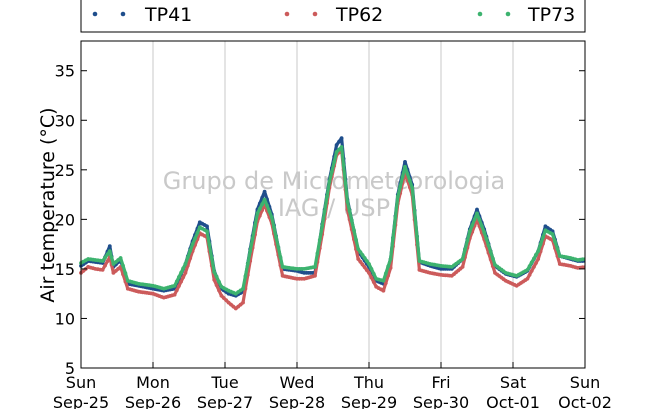 This screenshot has width=650, height=409. What do you see at coordinates (508, 14) in the screenshot?
I see `legend-marker-TP73-b` at bounding box center [508, 14].